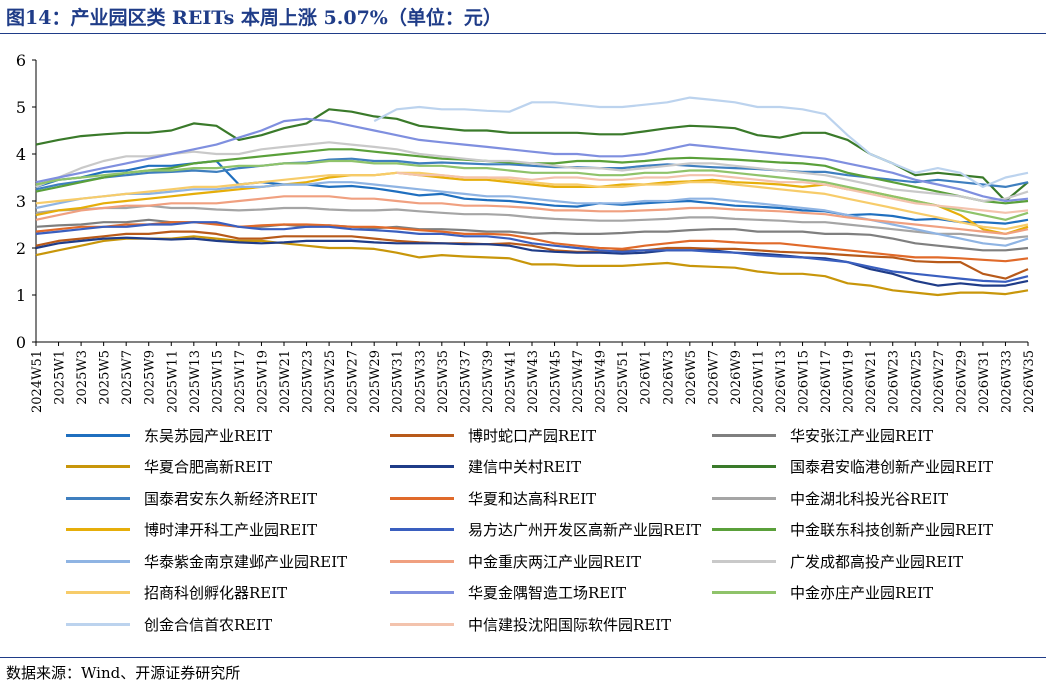  I want to click on x-tick-label: 2025W31, so click(398, 381).